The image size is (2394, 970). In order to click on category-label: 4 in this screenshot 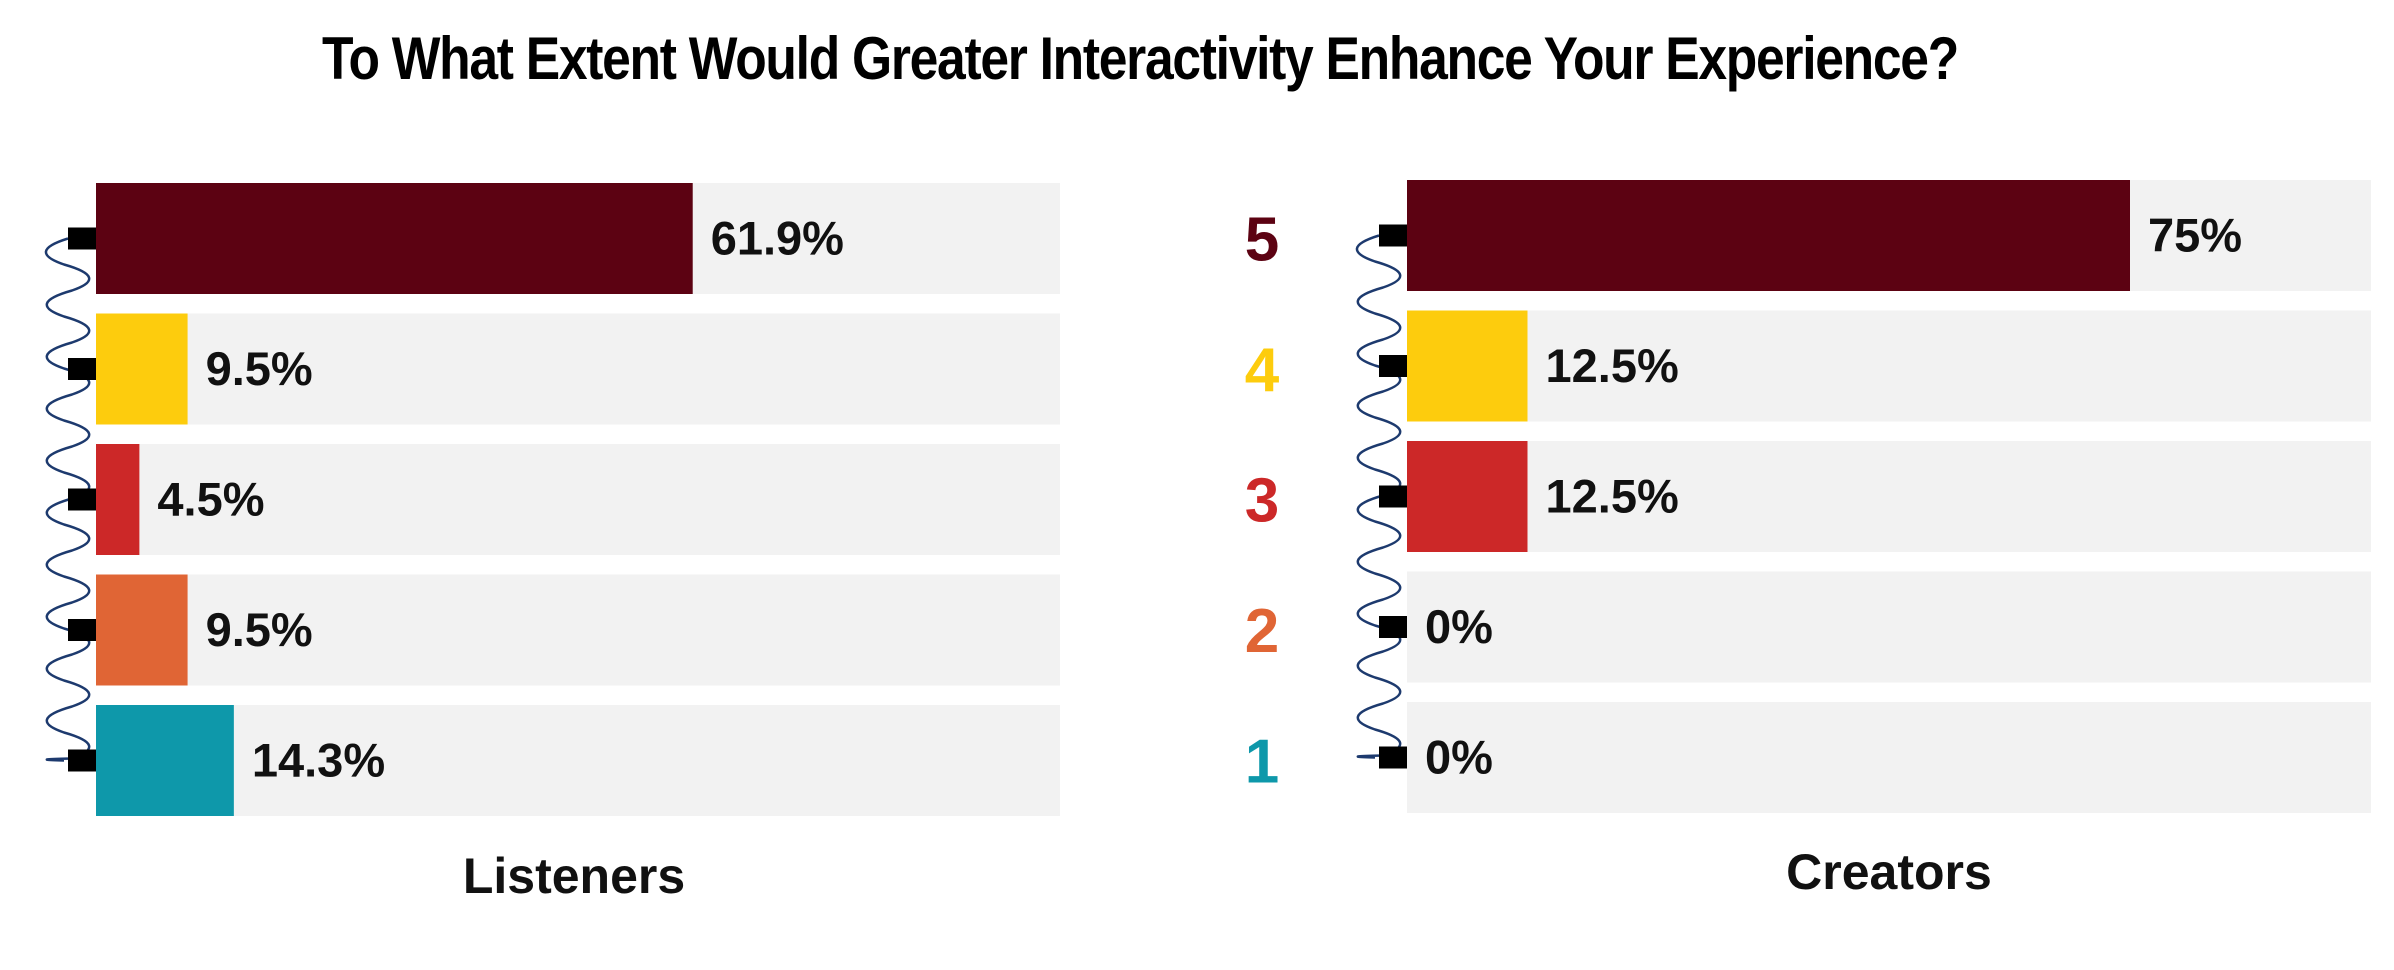, I will do `click(1262, 370)`.